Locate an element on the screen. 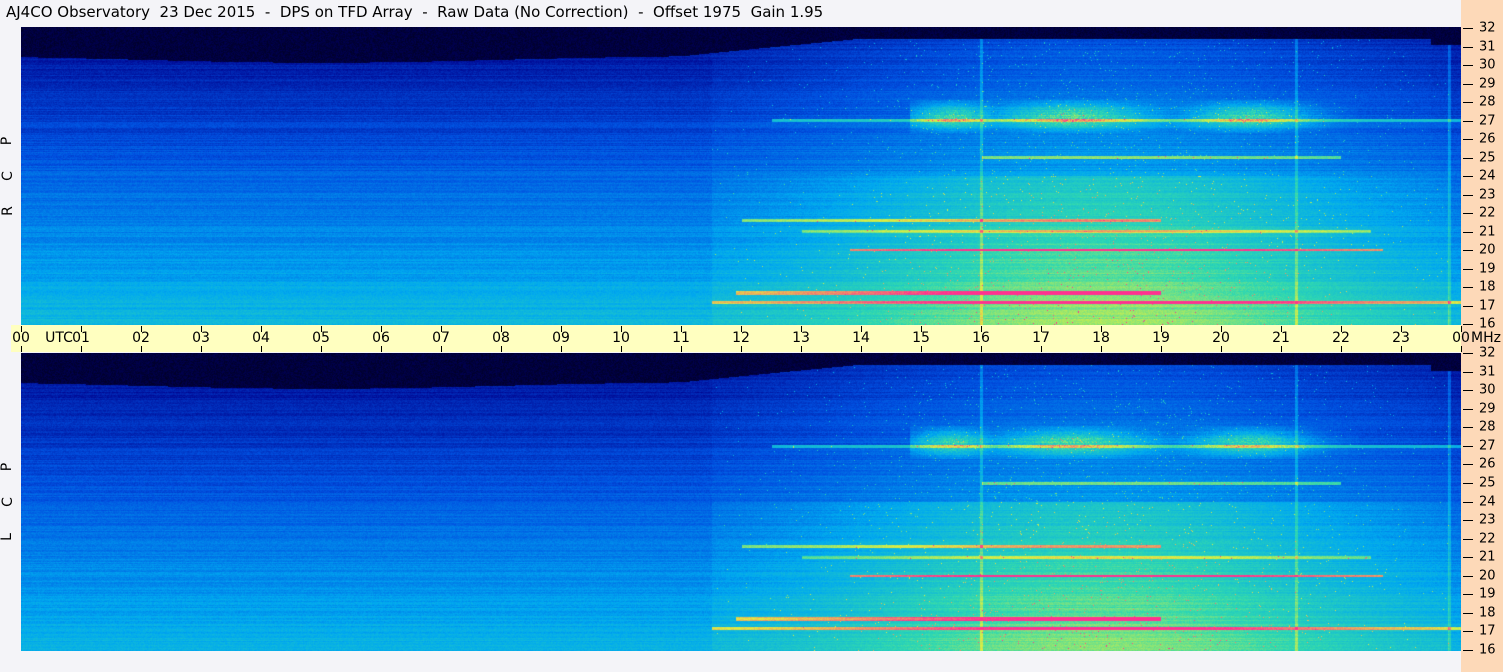 Image resolution: width=1503 pixels, height=672 pixels. time-tick-label: 01 is located at coordinates (81, 338).